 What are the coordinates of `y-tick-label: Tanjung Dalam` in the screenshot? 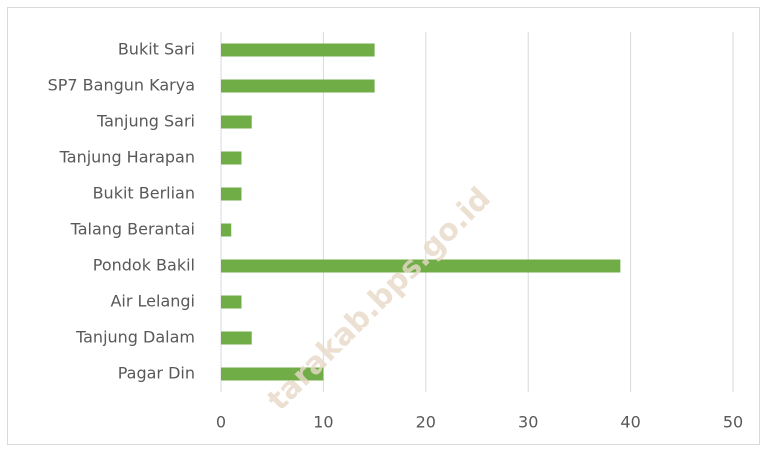 It's located at (135, 337).